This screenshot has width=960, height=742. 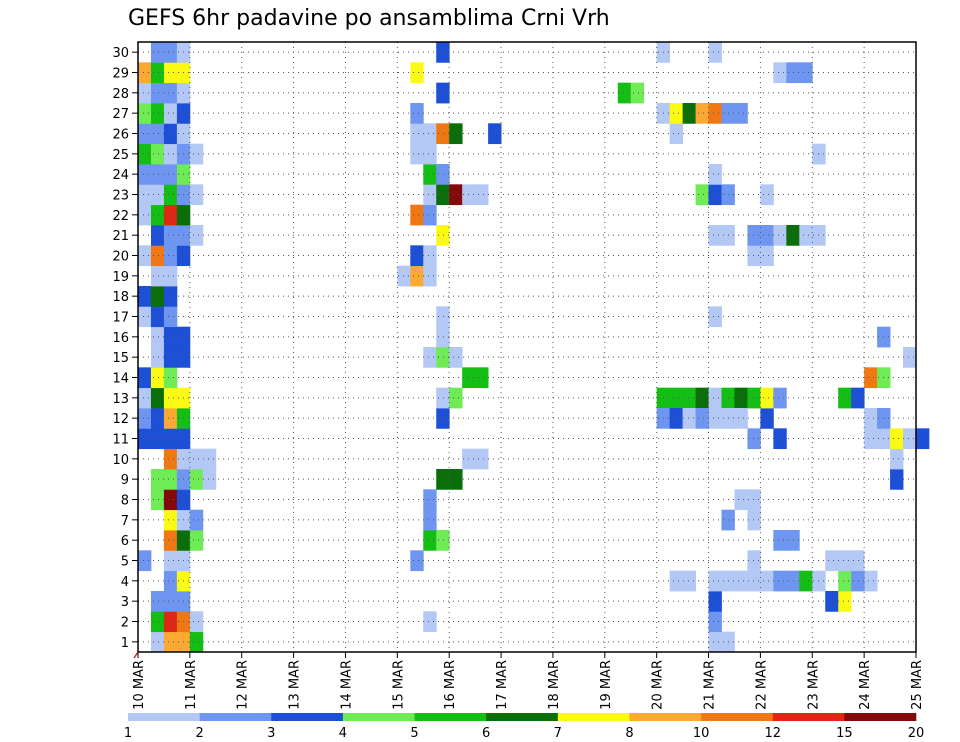 What do you see at coordinates (120, 297) in the screenshot?
I see `y-tick-label: 18` at bounding box center [120, 297].